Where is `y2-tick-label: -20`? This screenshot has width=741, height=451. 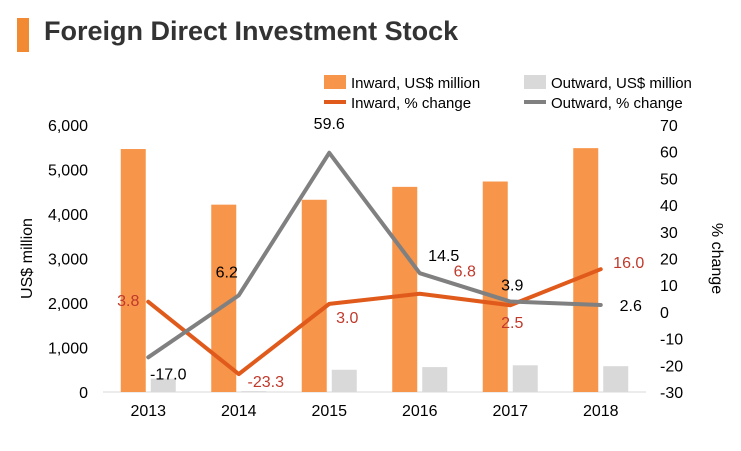
y2-tick-label: -20 is located at coordinates (671, 366).